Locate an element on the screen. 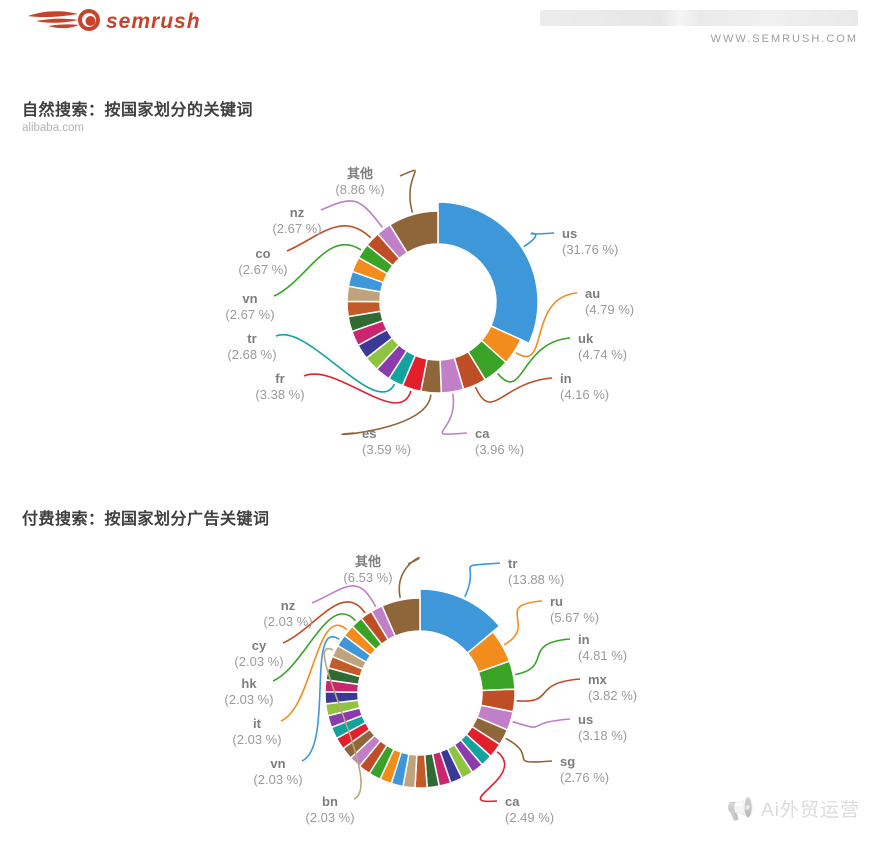 This screenshot has height=858, width=872. leader-line-sg is located at coordinates (529, 750).